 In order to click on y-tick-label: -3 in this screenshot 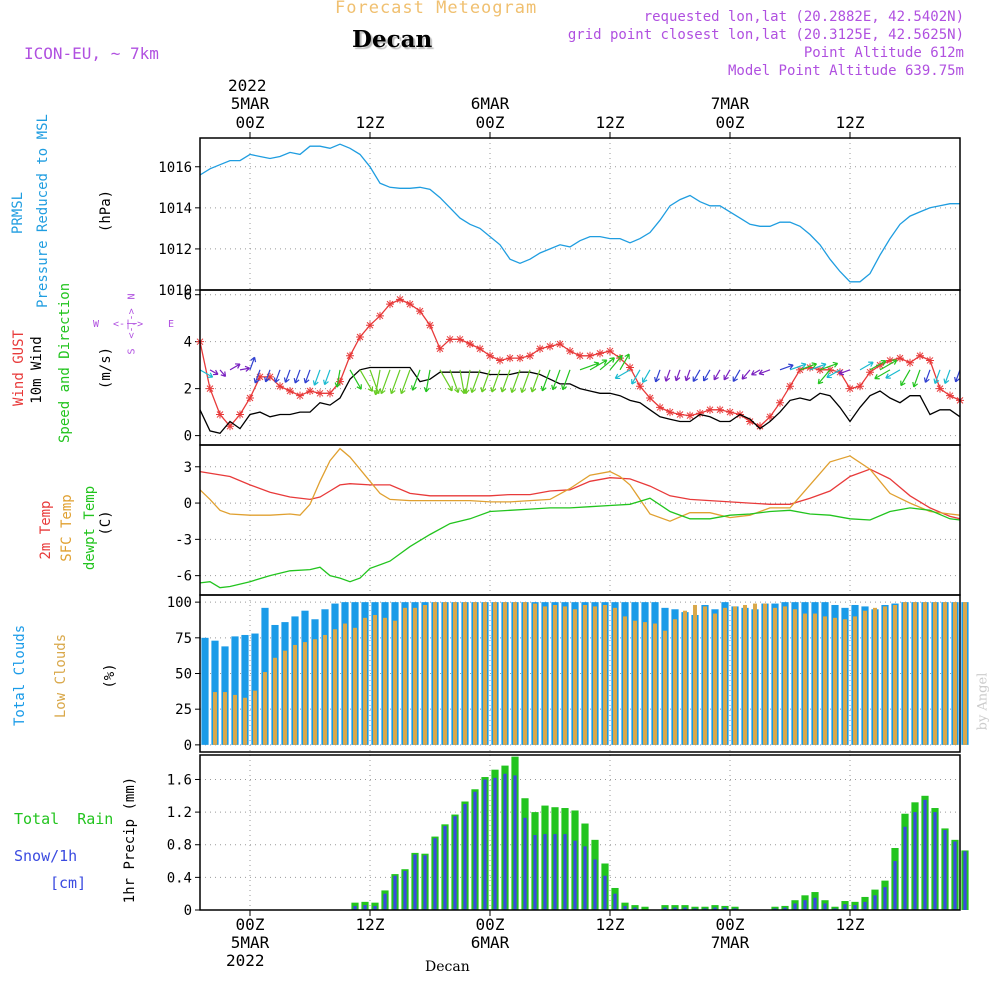, I will do `click(183, 540)`.